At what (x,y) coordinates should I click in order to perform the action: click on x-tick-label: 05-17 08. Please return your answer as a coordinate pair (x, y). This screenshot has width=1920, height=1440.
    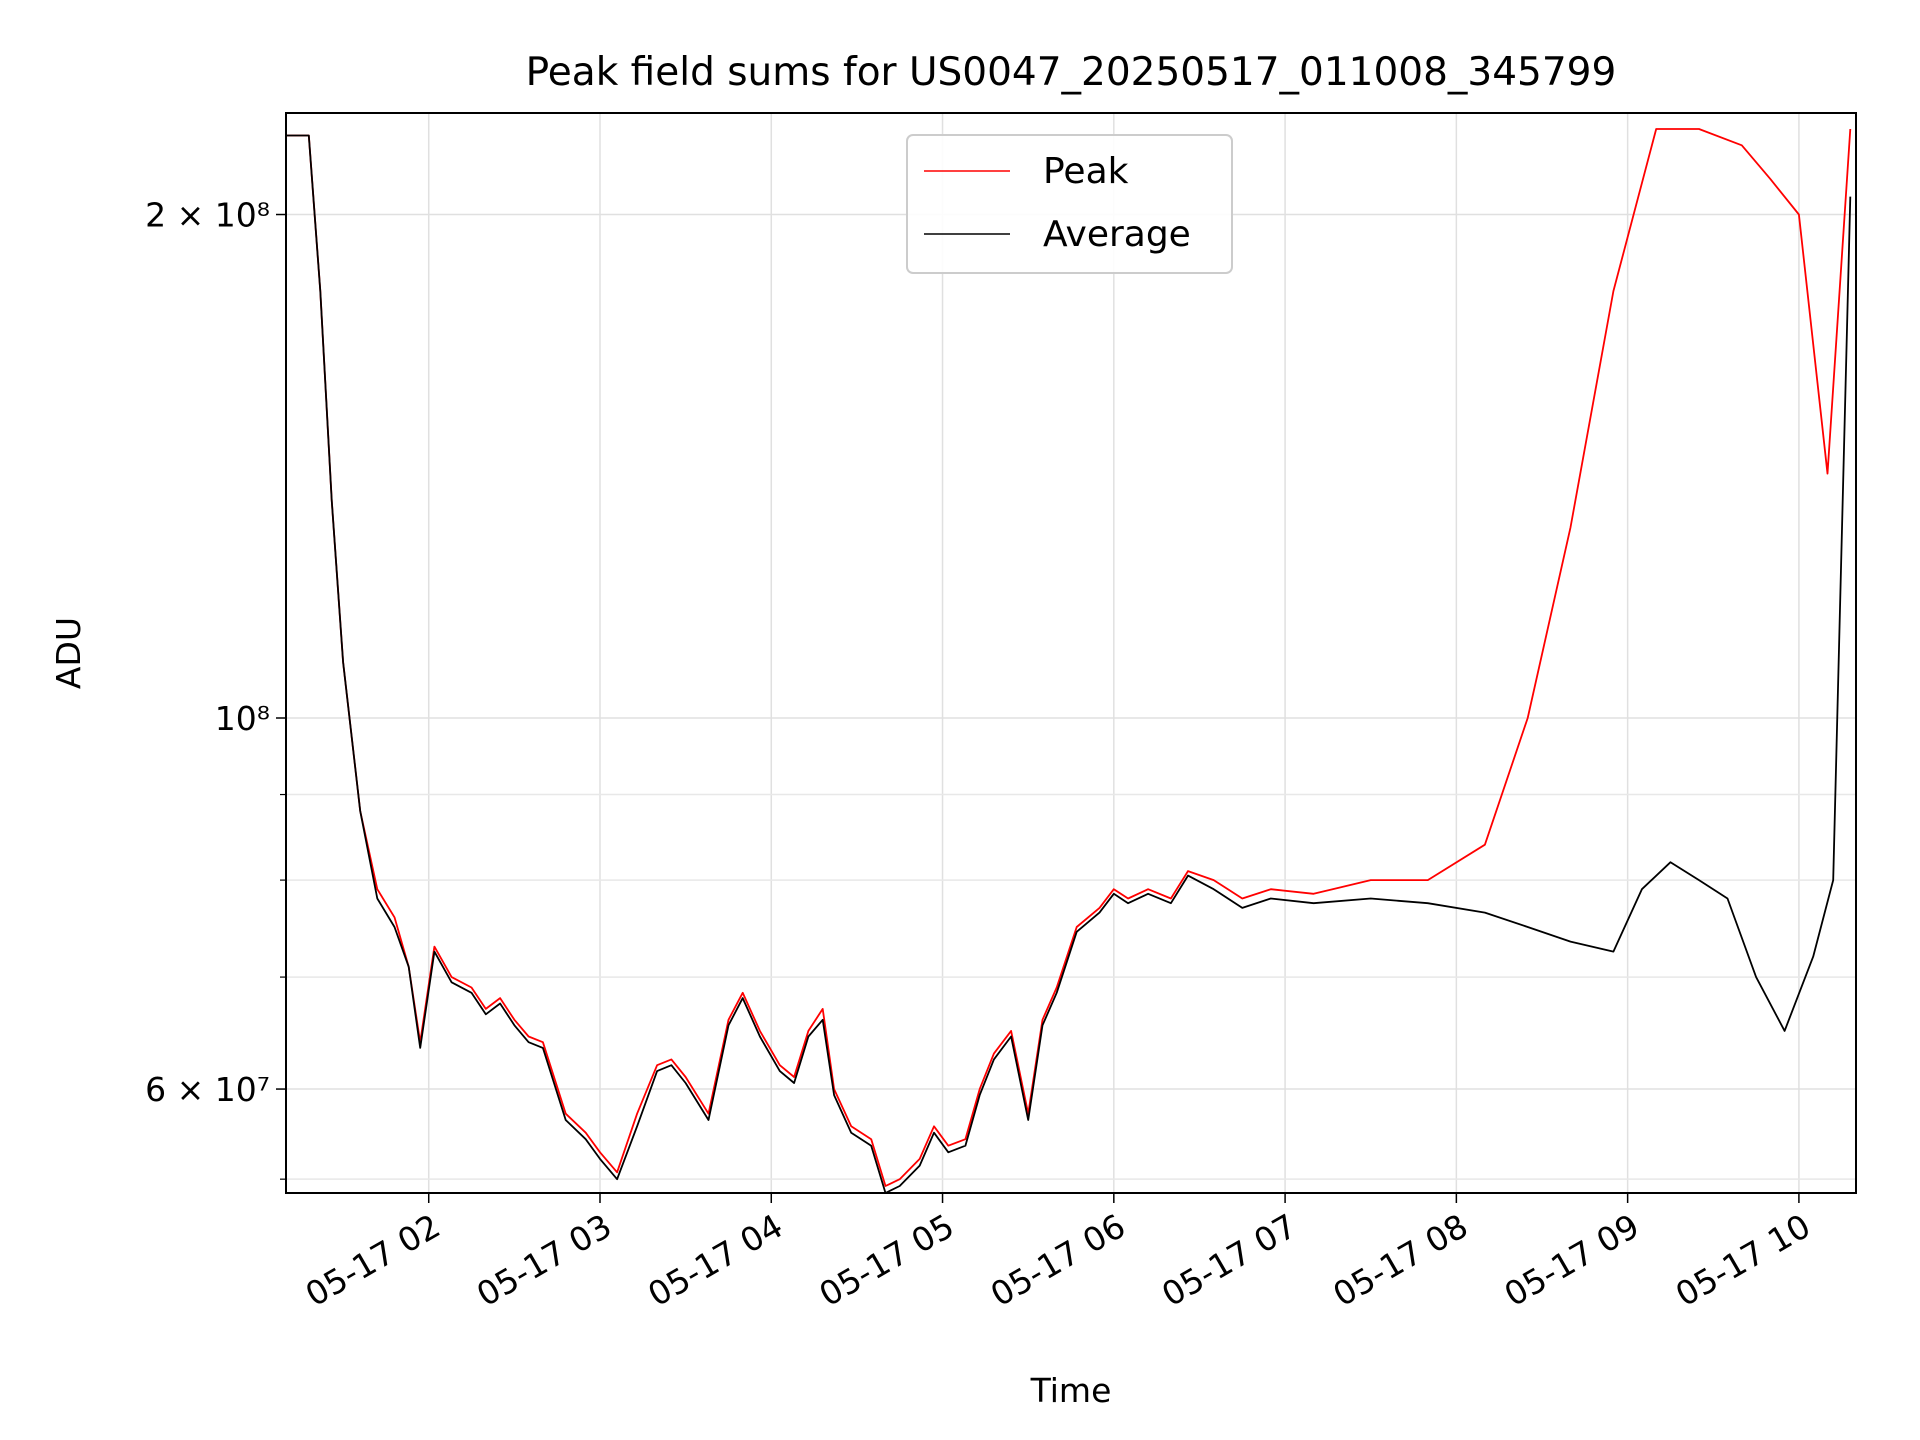
    Looking at the image, I should click on (1400, 1260).